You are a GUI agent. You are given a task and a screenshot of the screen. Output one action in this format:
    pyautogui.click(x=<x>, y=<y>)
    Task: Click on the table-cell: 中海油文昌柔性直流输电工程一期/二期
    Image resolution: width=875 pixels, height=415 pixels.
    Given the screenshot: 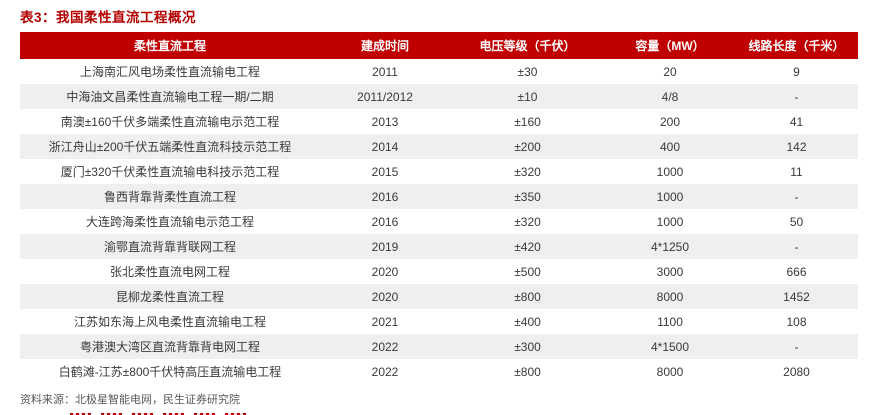 What is the action you would take?
    pyautogui.click(x=170, y=97)
    